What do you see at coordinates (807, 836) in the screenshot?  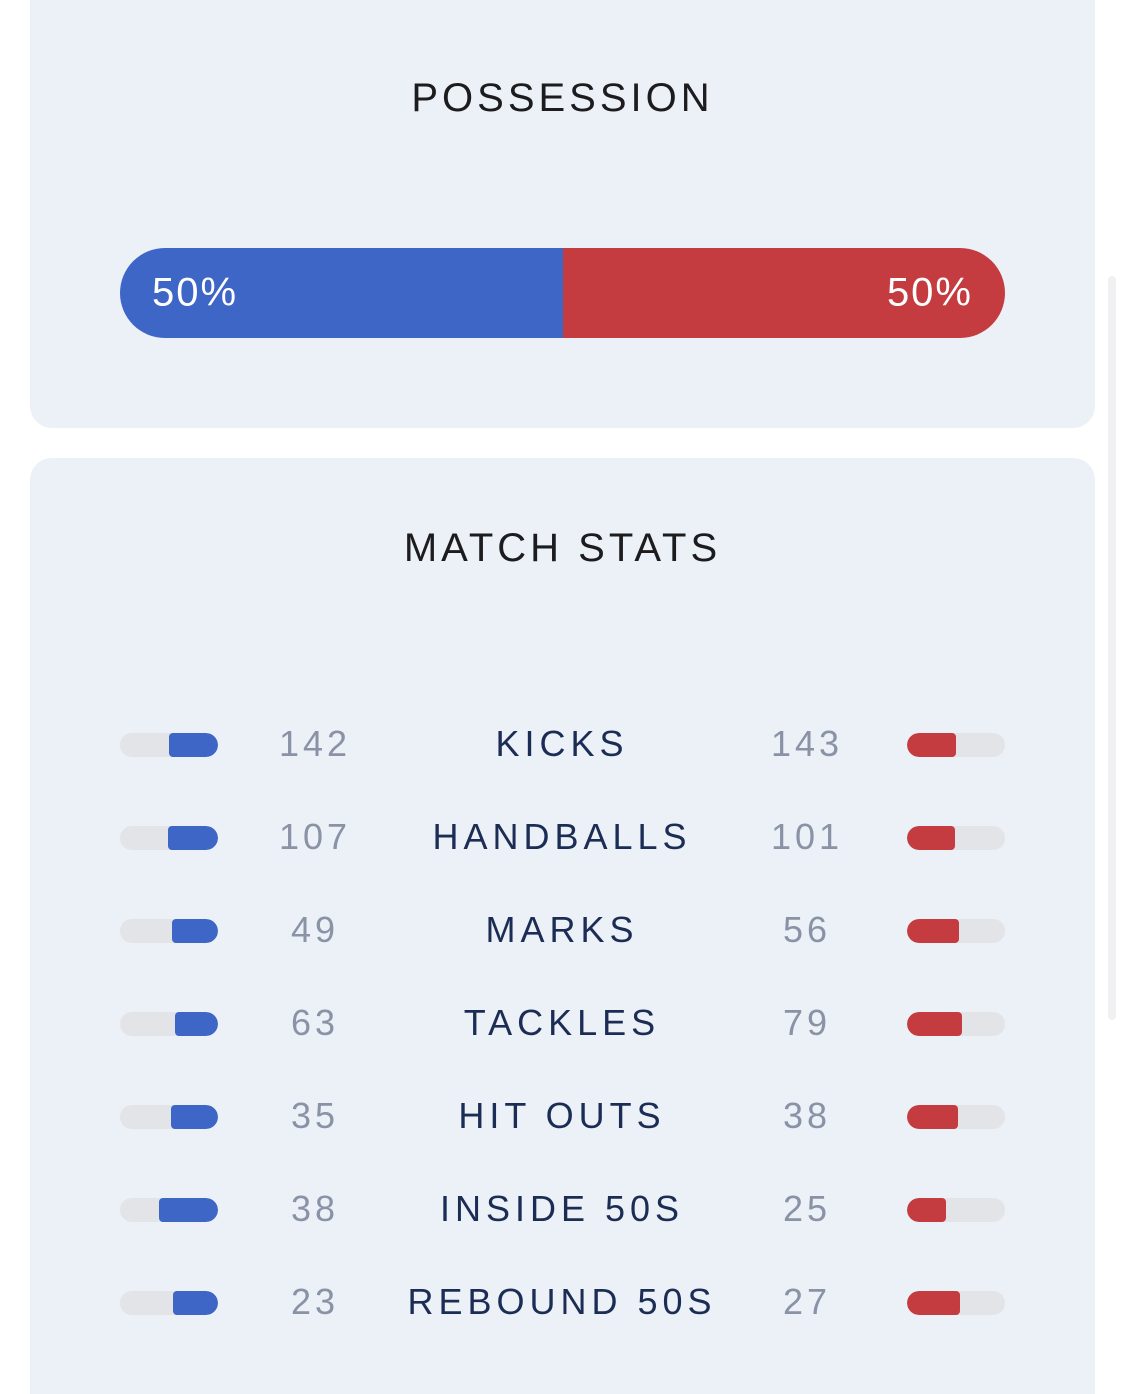 I see `away-stat-value: 101` at bounding box center [807, 836].